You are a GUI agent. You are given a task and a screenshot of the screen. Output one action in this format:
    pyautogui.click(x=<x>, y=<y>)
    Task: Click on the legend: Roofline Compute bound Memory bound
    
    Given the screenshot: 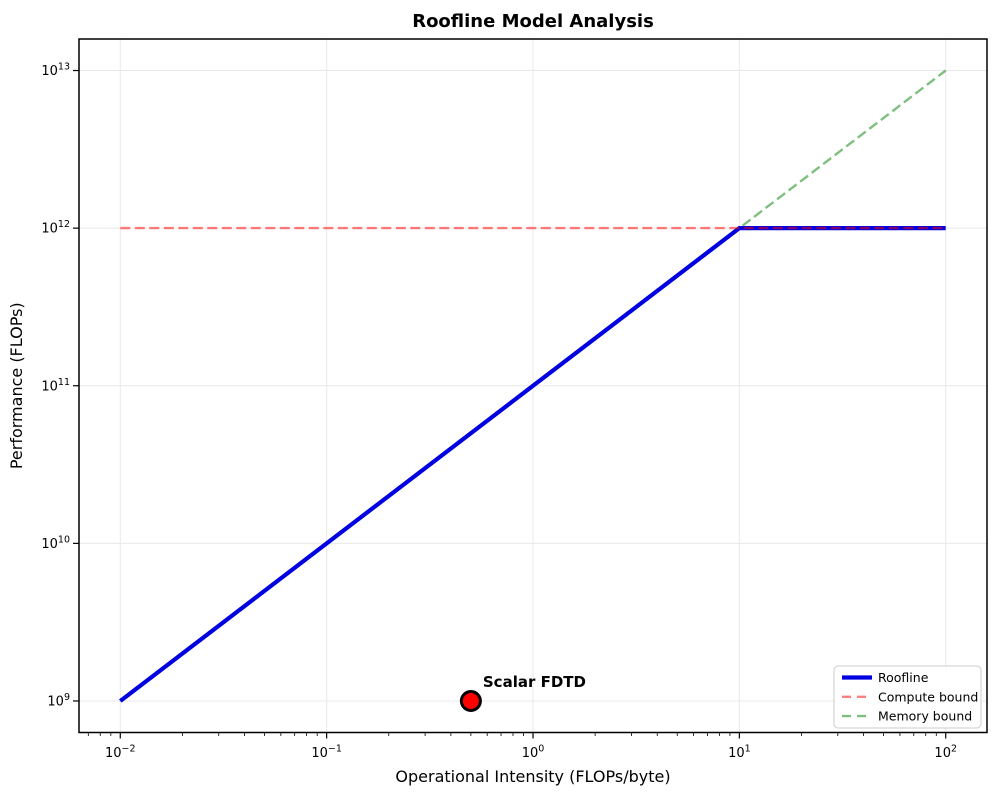 What is the action you would take?
    pyautogui.click(x=907, y=697)
    